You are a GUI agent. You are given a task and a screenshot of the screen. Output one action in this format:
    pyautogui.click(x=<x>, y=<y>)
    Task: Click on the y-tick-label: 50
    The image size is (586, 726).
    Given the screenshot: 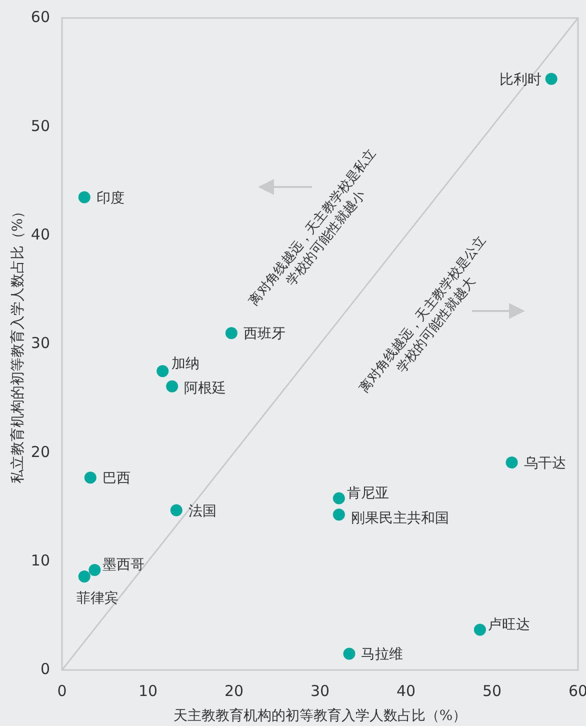 What is the action you would take?
    pyautogui.click(x=40, y=125)
    